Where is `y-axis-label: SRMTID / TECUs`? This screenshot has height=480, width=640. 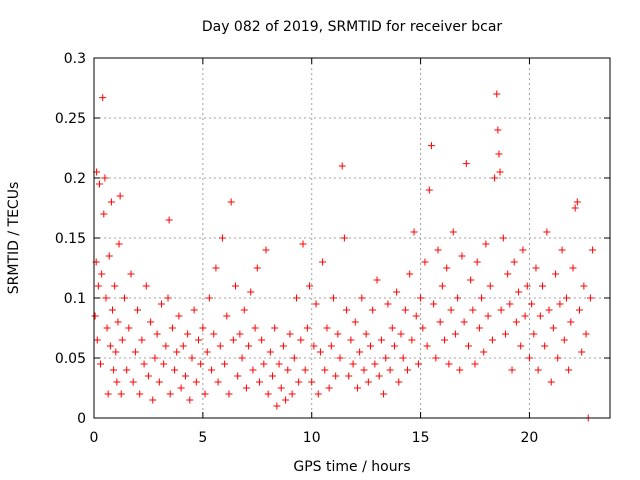
y-axis-label: SRMTID / TECUs is located at coordinates (14, 238).